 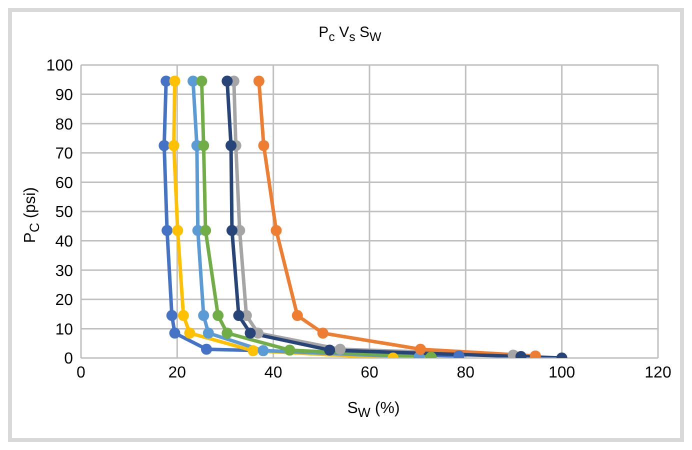 What do you see at coordinates (64, 95) in the screenshot?
I see `y-tick-label: 90` at bounding box center [64, 95].